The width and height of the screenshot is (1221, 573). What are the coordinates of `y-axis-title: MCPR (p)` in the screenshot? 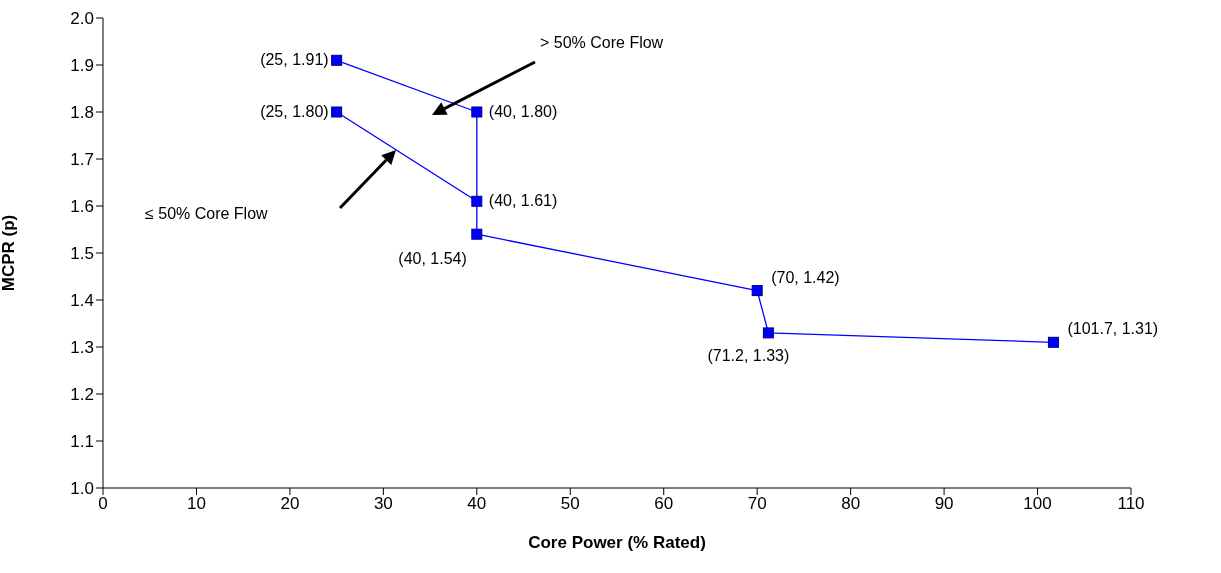 It's located at (9, 253).